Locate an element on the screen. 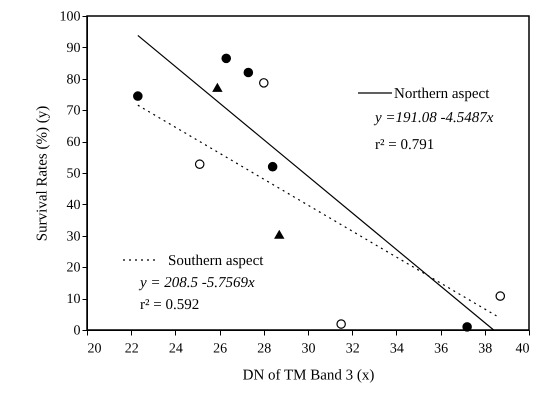 The height and width of the screenshot is (404, 537). annotation: r² = 0.791 is located at coordinates (404, 145).